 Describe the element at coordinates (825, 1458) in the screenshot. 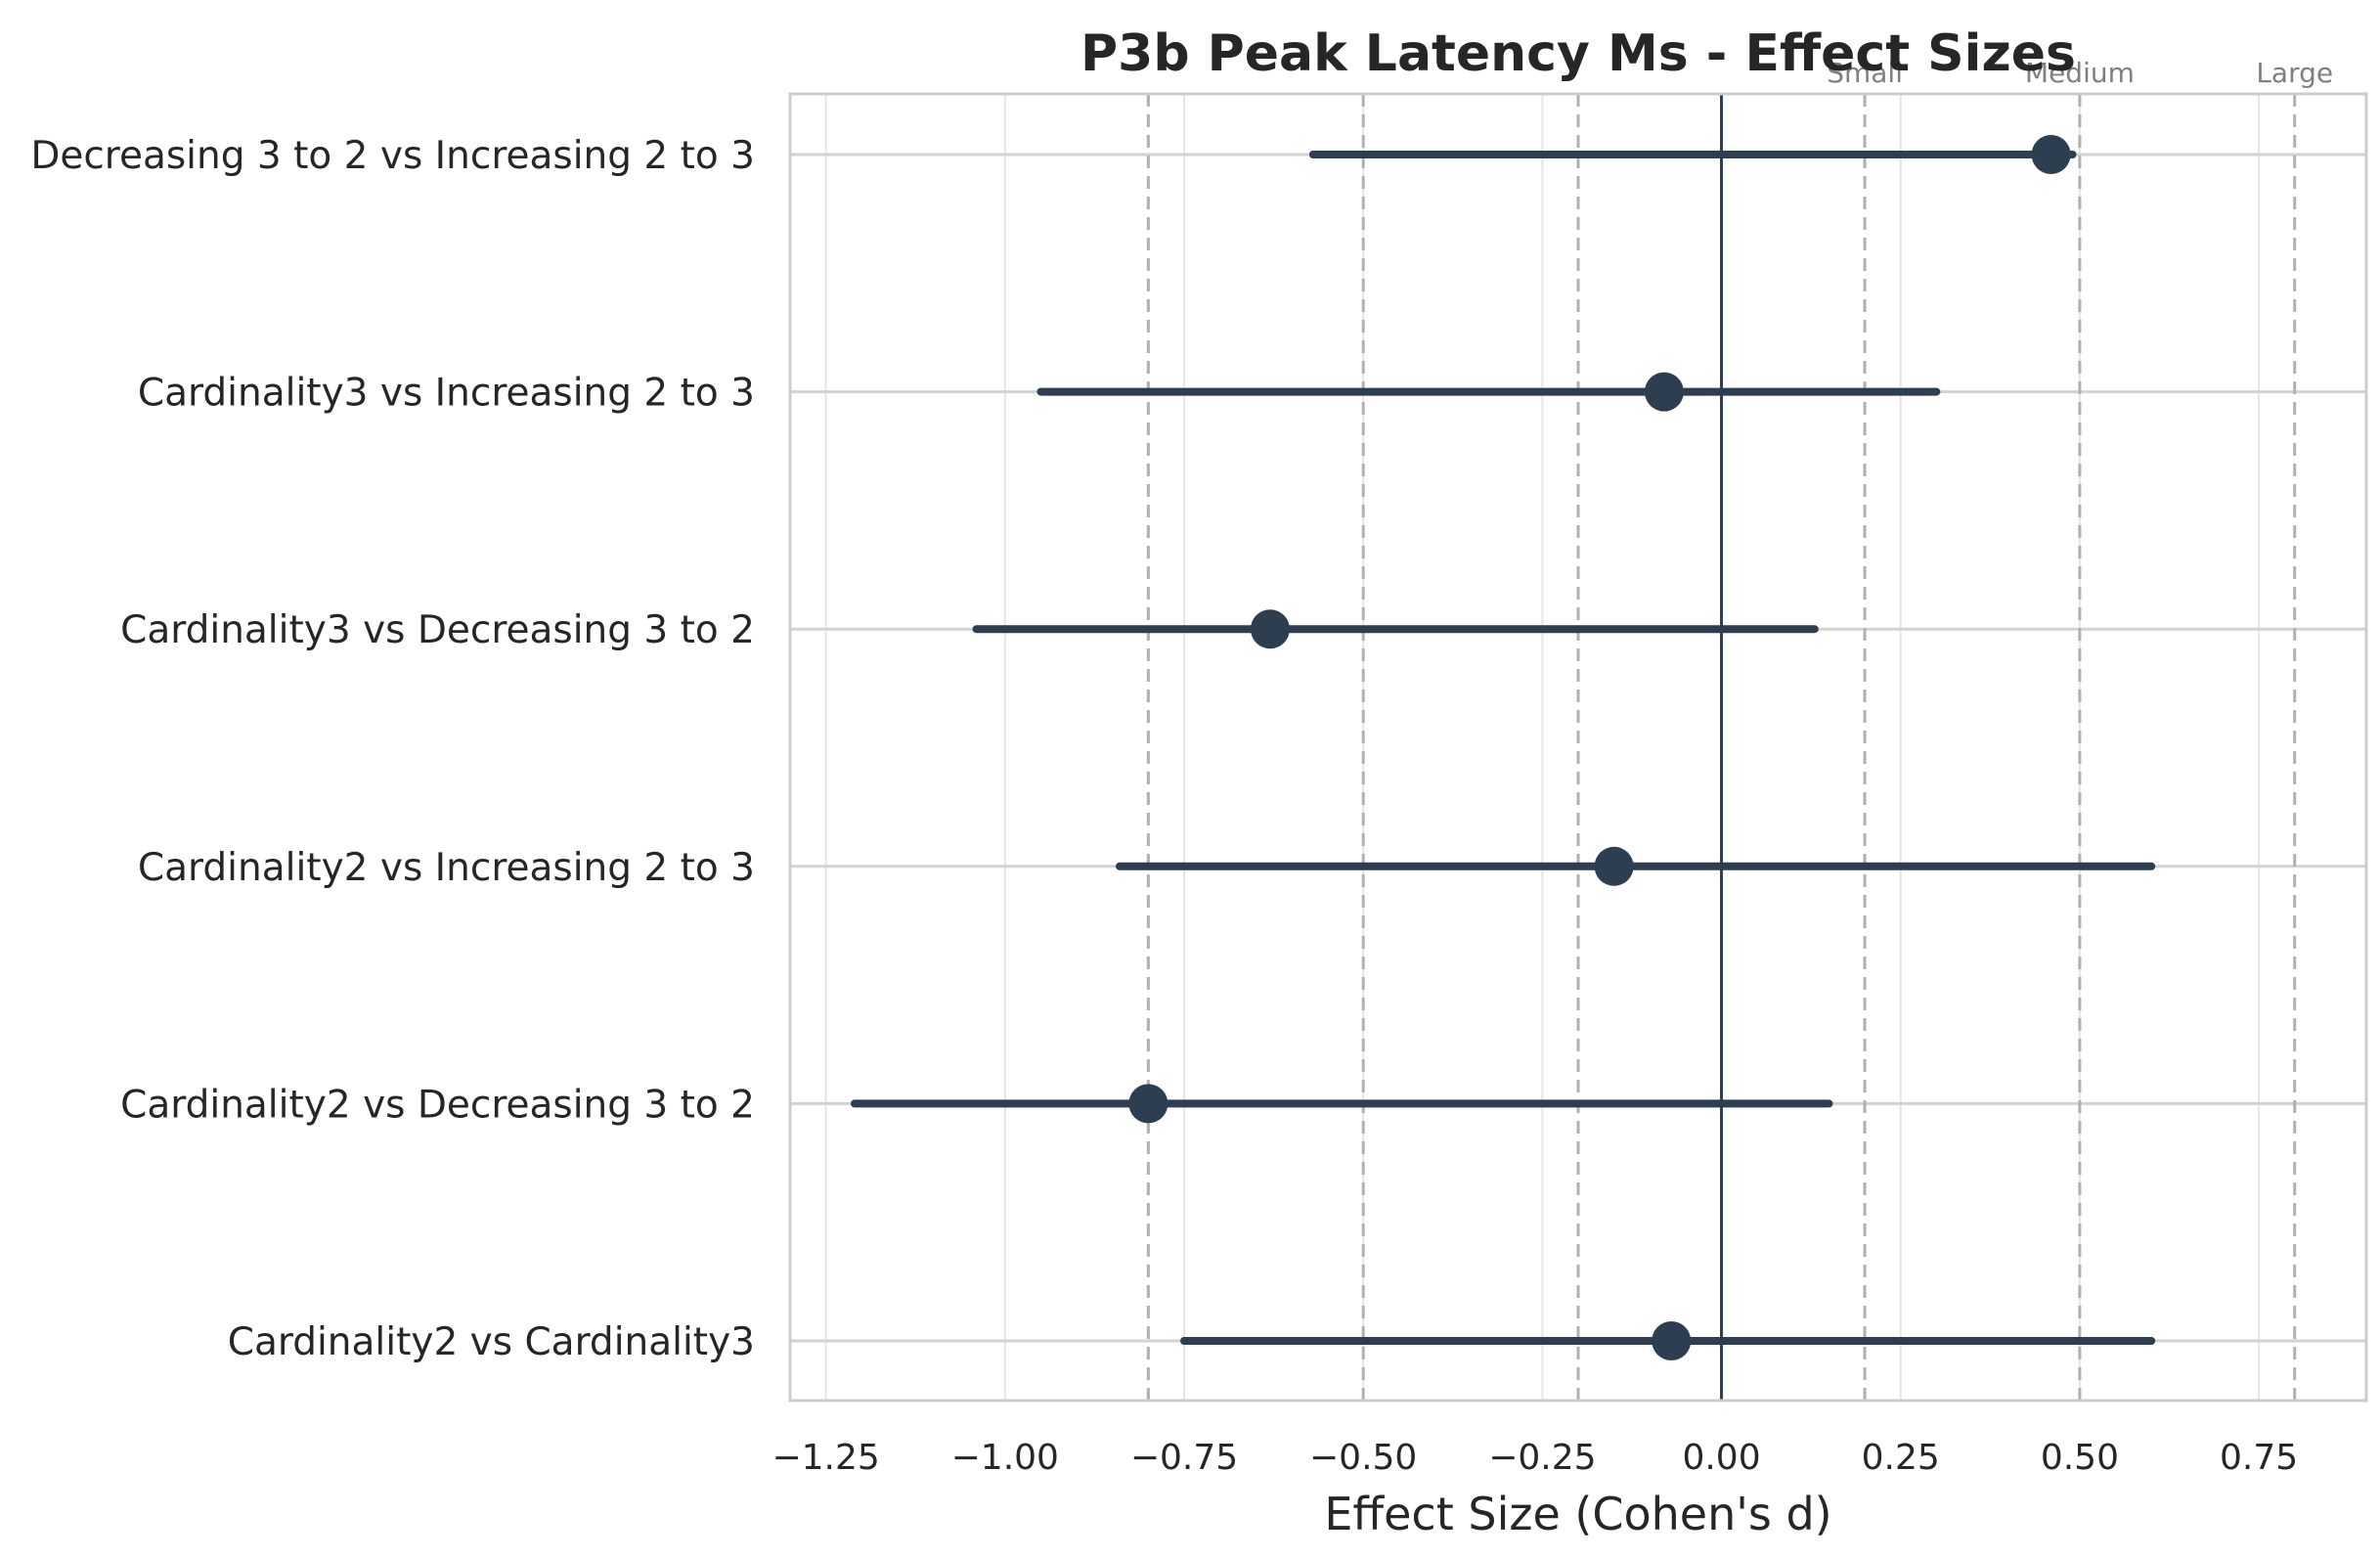

I see `x-tick-label: −1.25` at that location.